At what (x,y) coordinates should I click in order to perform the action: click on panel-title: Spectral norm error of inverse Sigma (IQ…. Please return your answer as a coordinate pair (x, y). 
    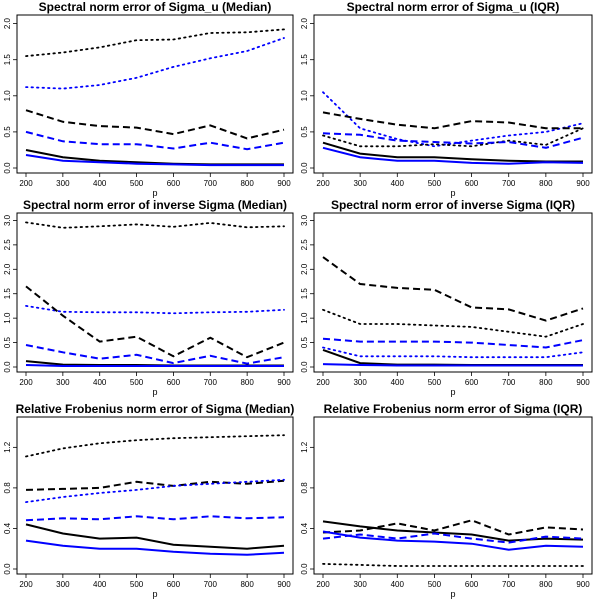
    Looking at the image, I should click on (453, 205).